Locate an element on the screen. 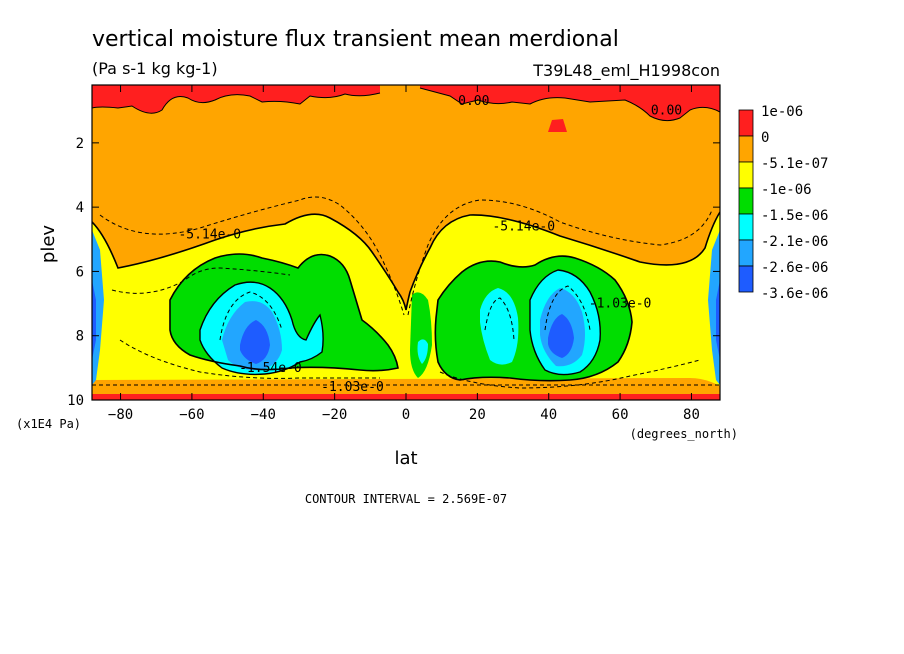 The image size is (904, 654). blue-core-south is located at coordinates (255, 342).